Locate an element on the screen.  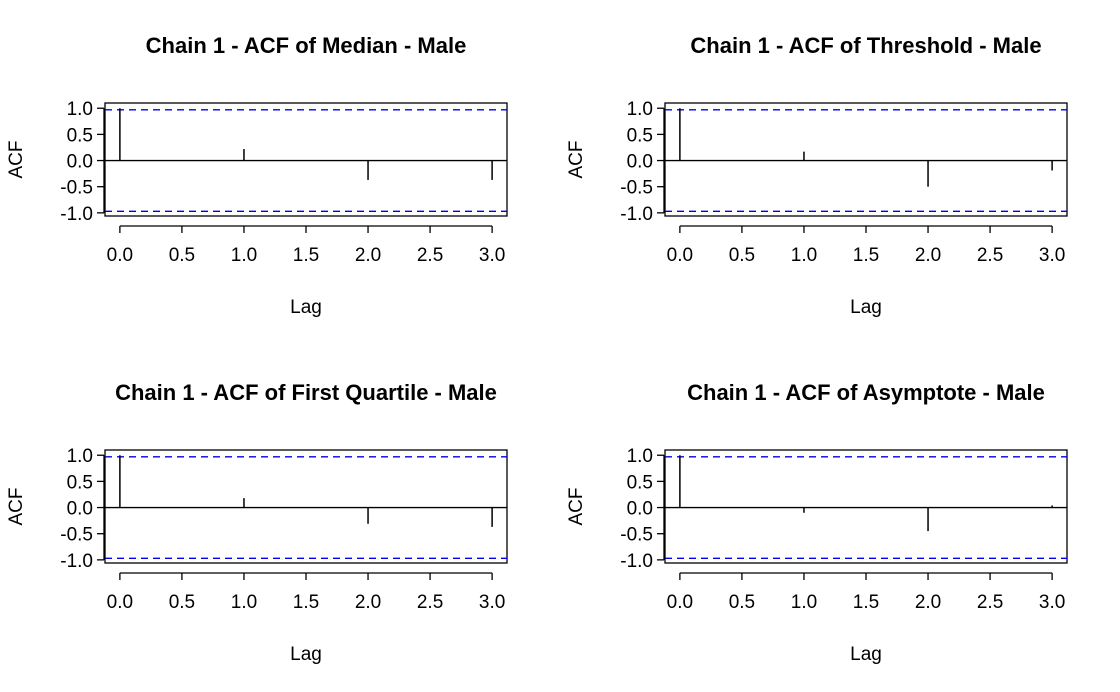
chart-title: Chain 1 - ACF of Median - Male is located at coordinates (306, 45).